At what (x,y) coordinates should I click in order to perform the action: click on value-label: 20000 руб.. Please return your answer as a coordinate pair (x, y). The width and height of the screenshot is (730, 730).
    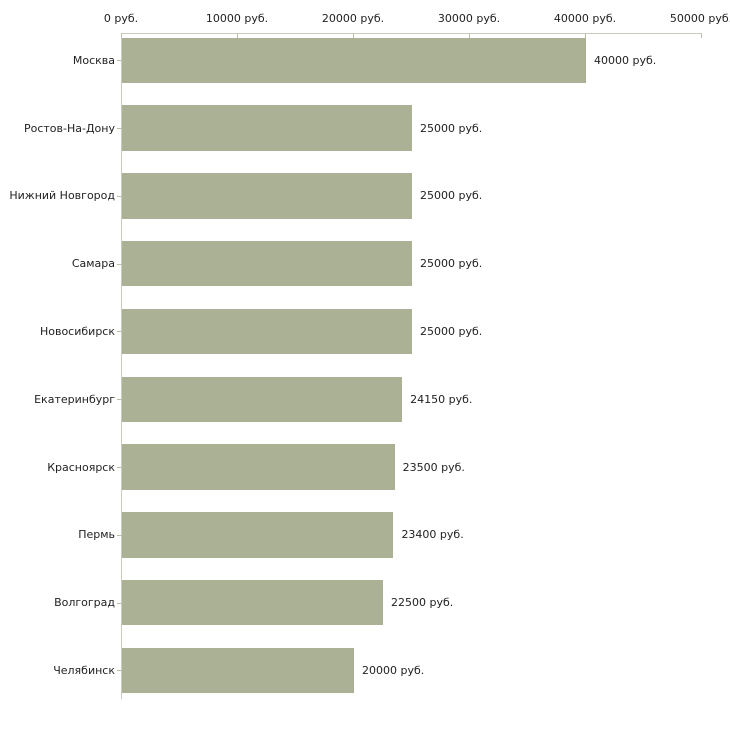
    Looking at the image, I should click on (393, 670).